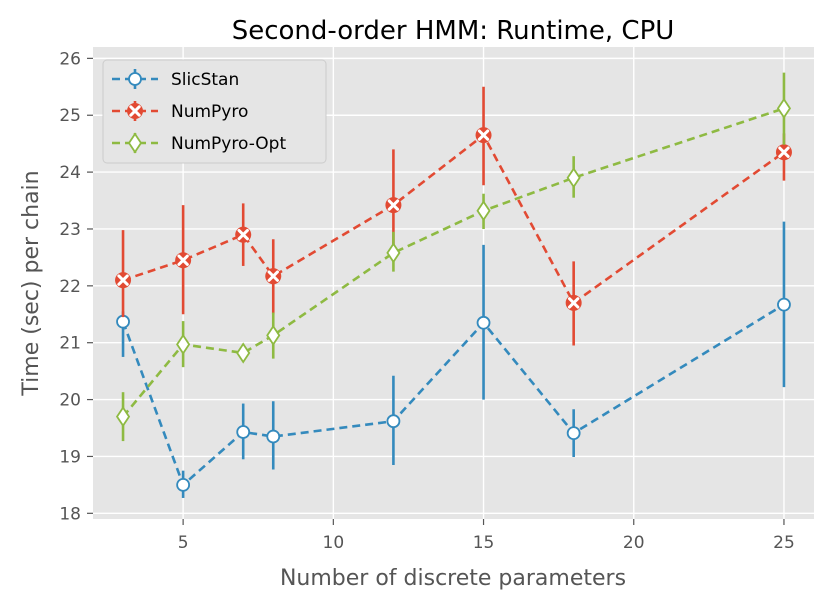  Describe the element at coordinates (634, 543) in the screenshot. I see `x-tick-label: 20` at that location.